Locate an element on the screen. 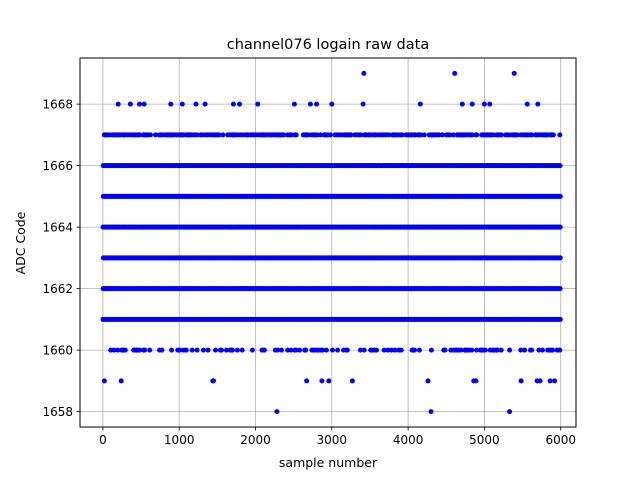 The width and height of the screenshot is (640, 480). chart-title: channel076 logain raw data is located at coordinates (328, 45).